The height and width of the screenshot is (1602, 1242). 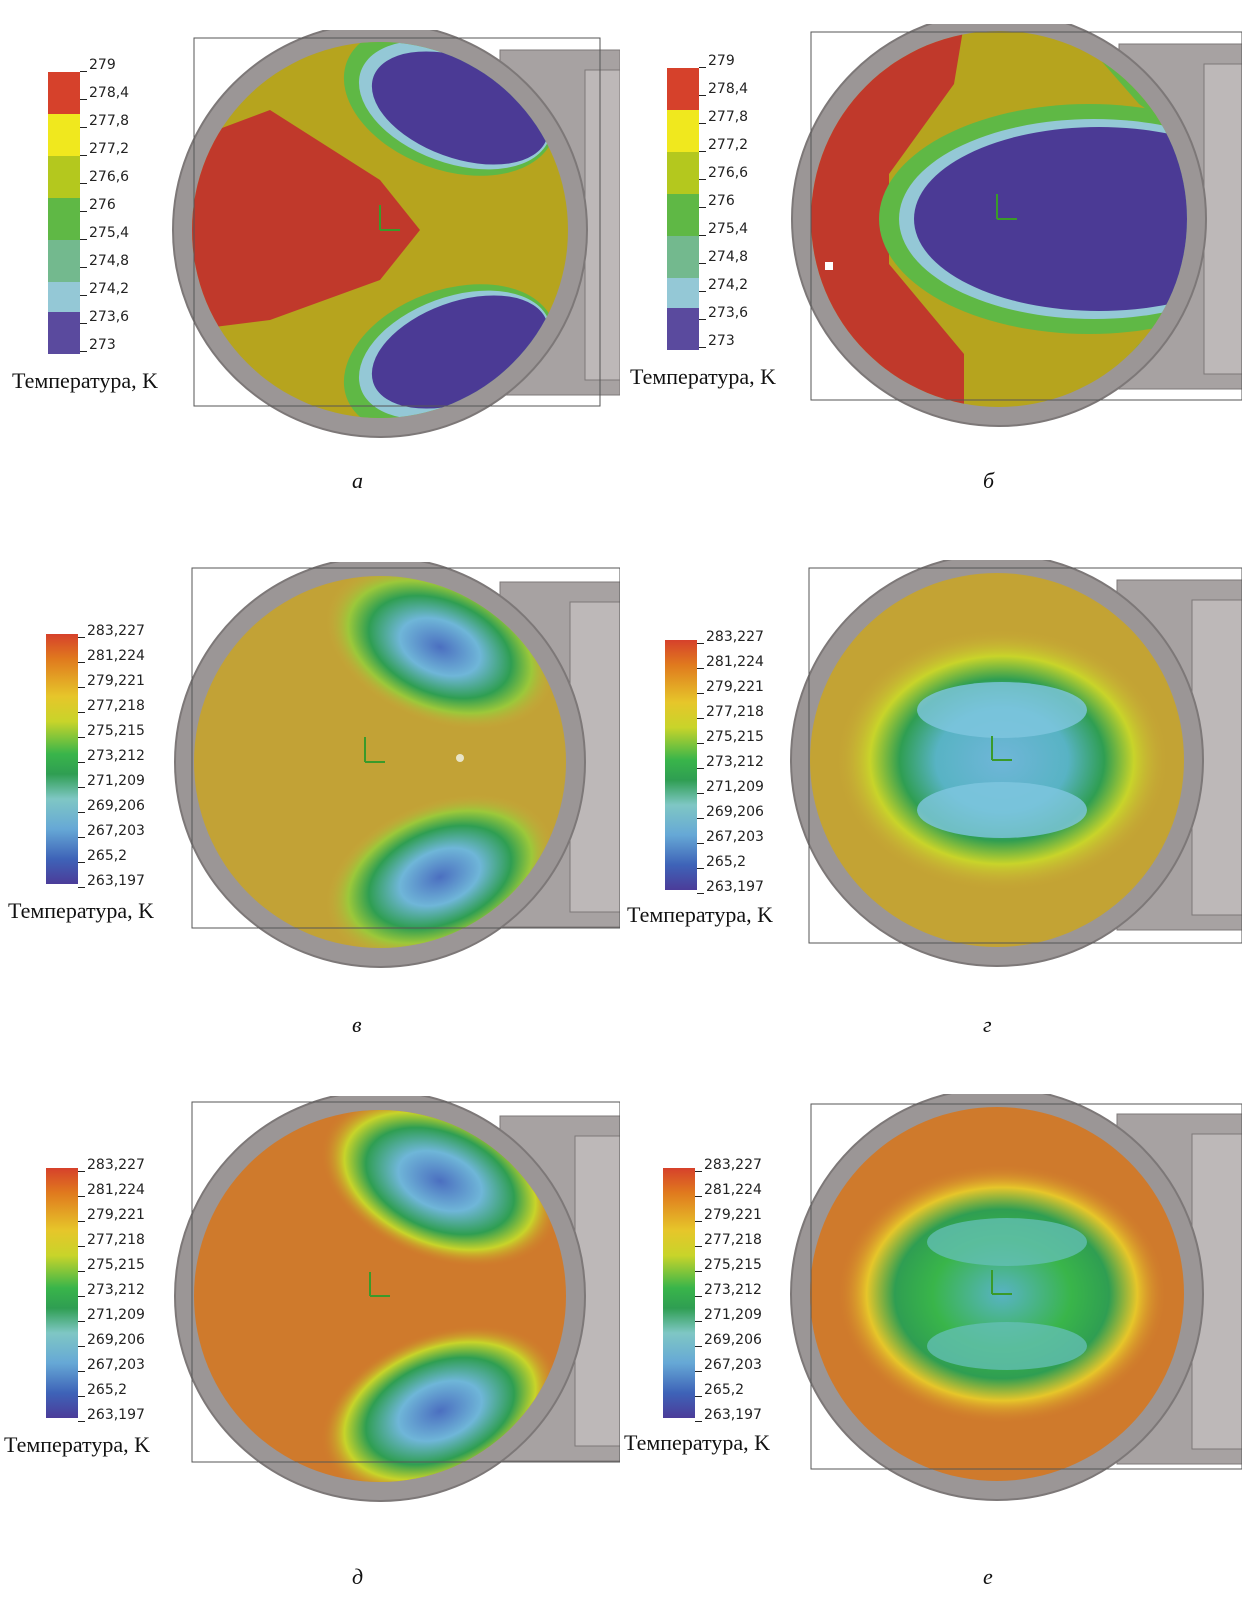 What do you see at coordinates (358, 1576) in the screenshot?
I see `panel-caption: д` at bounding box center [358, 1576].